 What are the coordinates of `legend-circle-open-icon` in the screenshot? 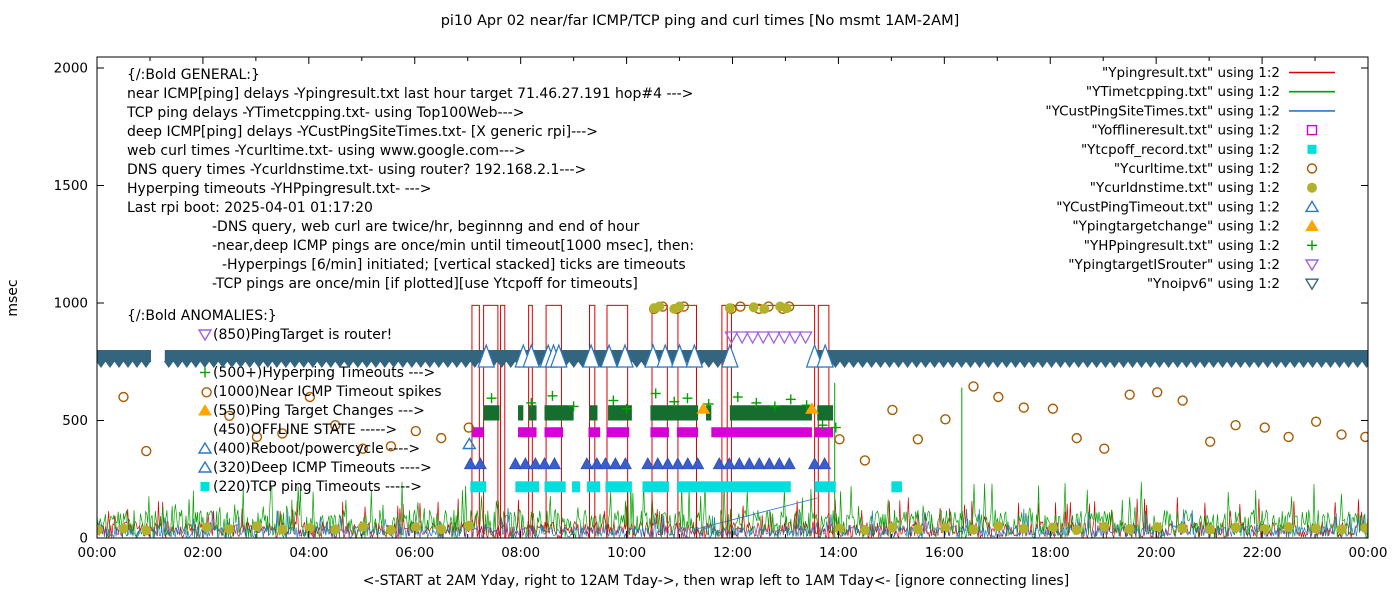 It's located at (1312, 168).